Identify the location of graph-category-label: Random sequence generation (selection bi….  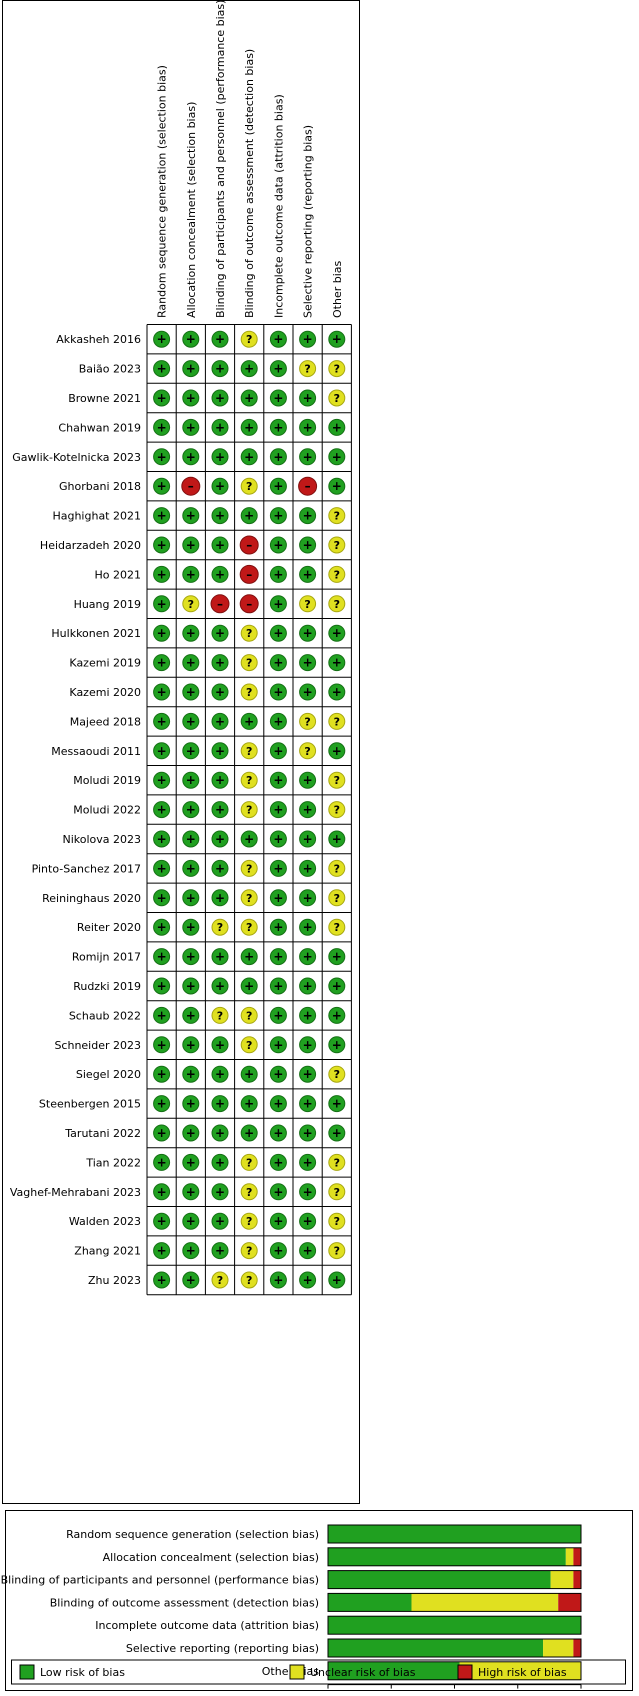
(192, 1534).